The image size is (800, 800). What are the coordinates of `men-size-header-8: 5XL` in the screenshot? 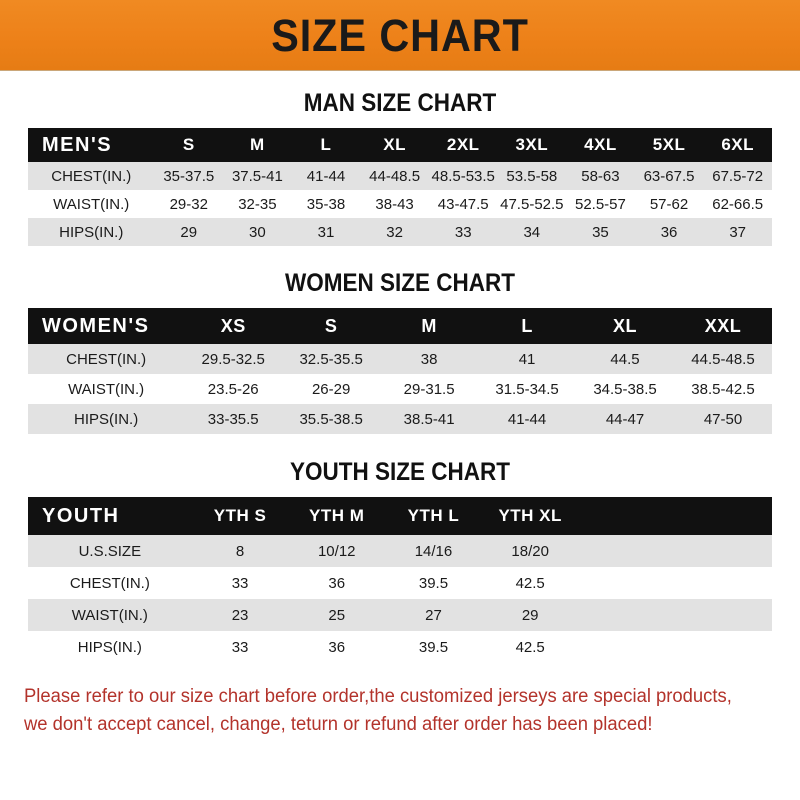 It's located at (669, 144).